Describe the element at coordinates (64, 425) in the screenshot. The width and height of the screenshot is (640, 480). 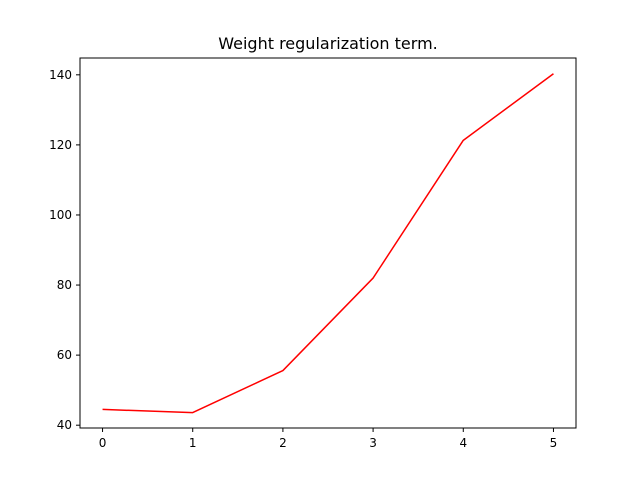
I see `y-tick-label: 40` at that location.